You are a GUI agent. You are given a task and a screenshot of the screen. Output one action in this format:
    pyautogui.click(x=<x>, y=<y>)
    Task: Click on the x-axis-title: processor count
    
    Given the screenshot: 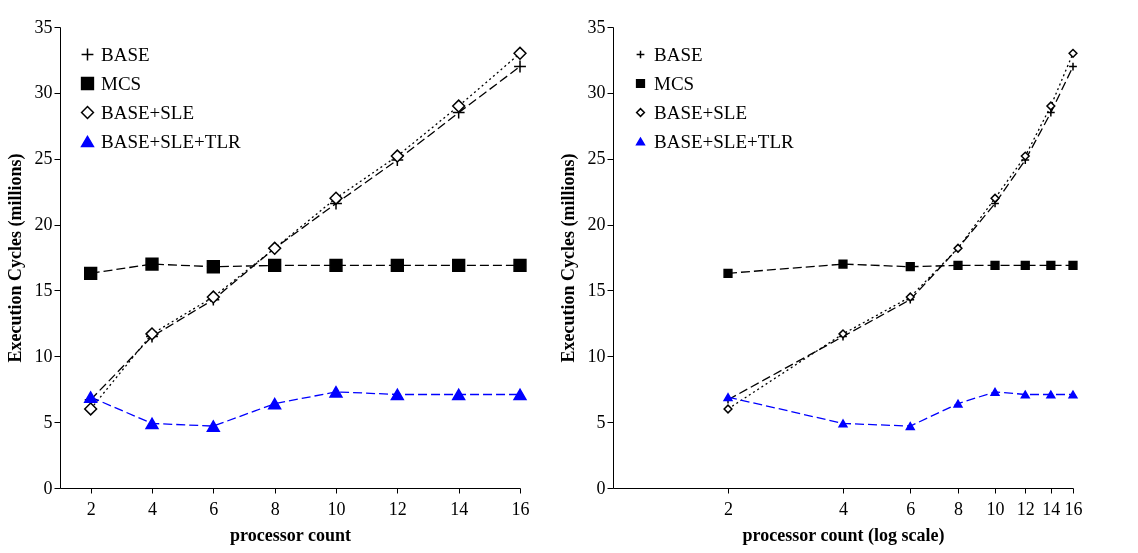 What is the action you would take?
    pyautogui.click(x=290, y=534)
    